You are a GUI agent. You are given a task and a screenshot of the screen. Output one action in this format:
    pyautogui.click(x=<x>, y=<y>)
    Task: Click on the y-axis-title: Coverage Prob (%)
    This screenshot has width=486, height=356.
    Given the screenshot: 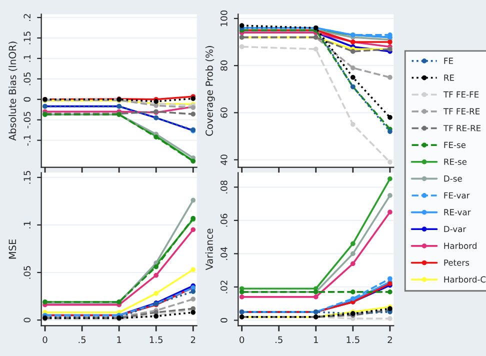 What is the action you would take?
    pyautogui.click(x=210, y=91)
    